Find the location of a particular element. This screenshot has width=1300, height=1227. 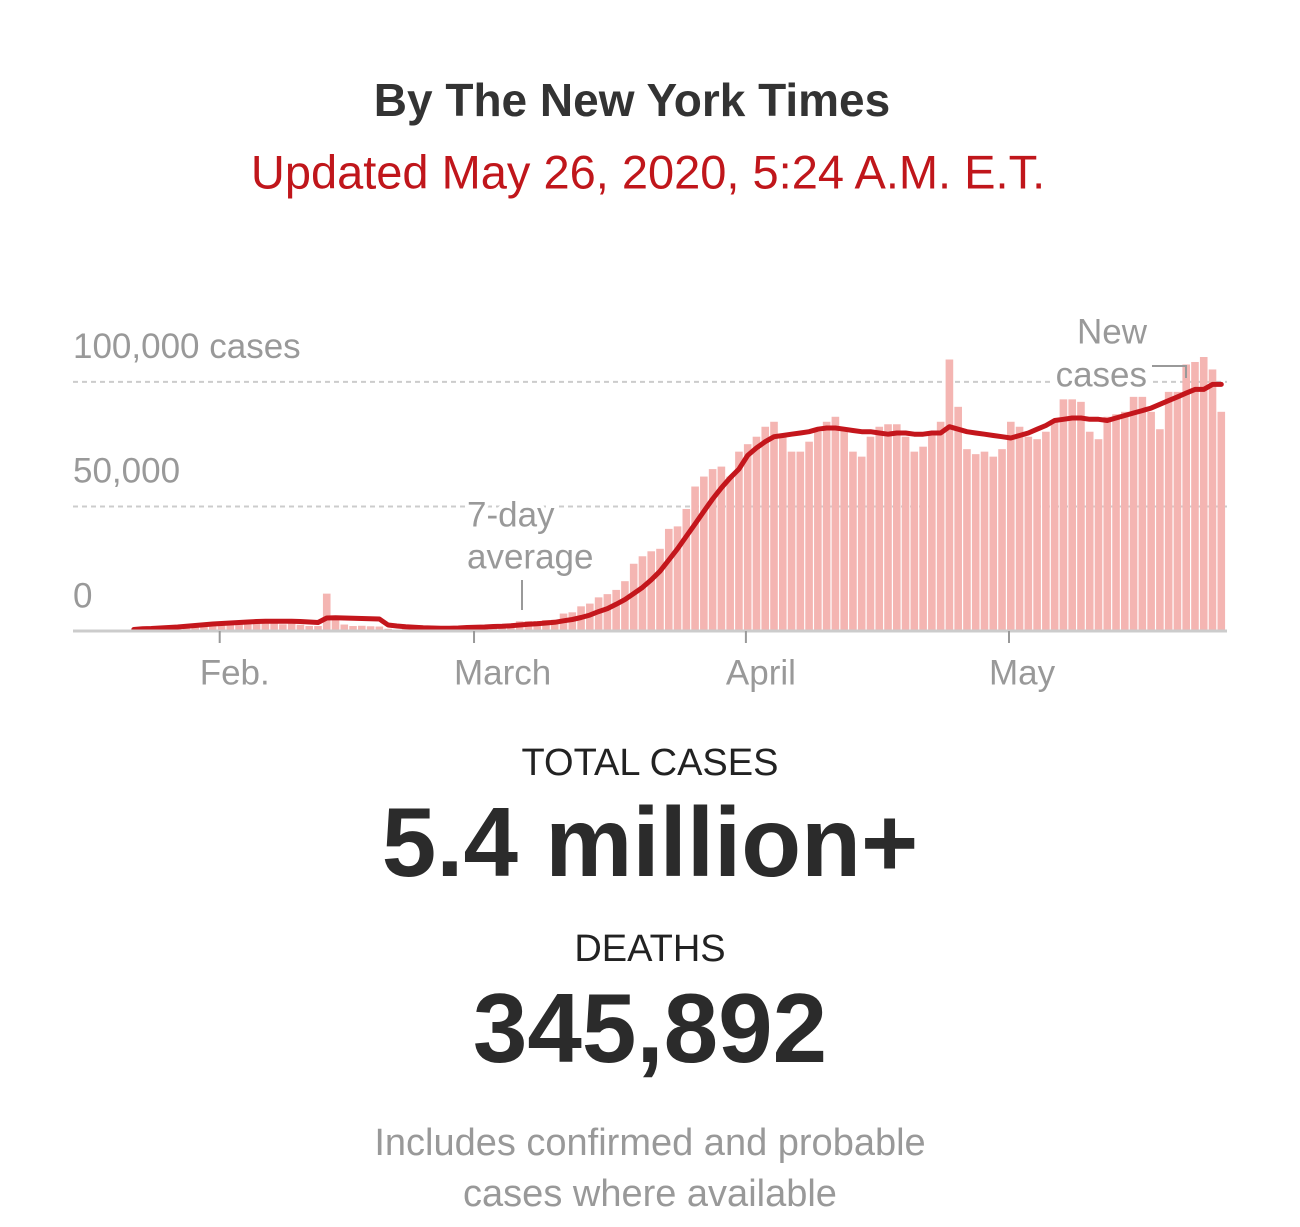

annotation: New is located at coordinates (1112, 331).